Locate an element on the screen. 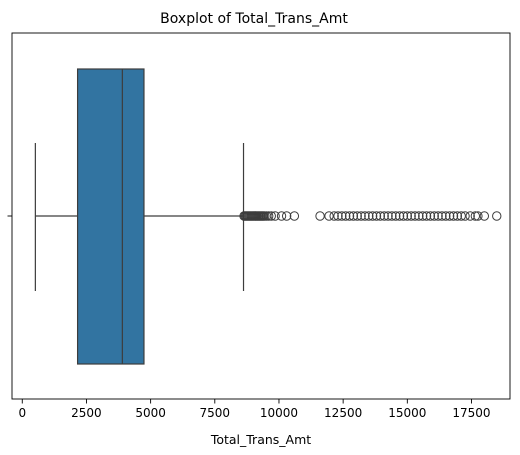  x-tick-label: 0 is located at coordinates (22, 413).